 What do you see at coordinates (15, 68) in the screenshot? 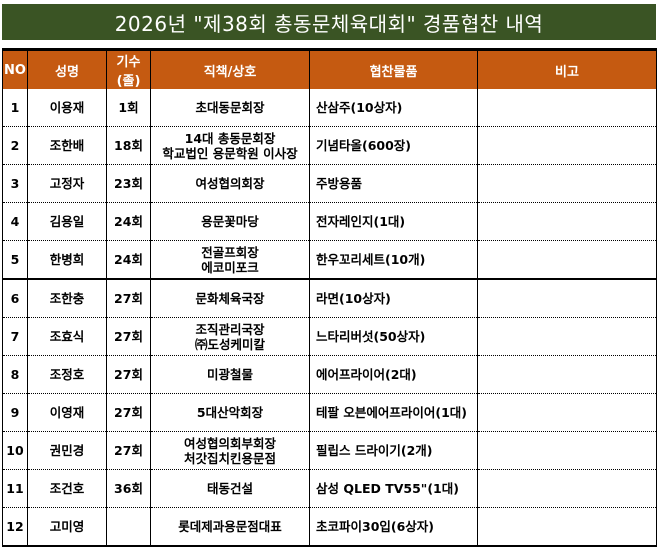
I see `header-no: NO` at bounding box center [15, 68].